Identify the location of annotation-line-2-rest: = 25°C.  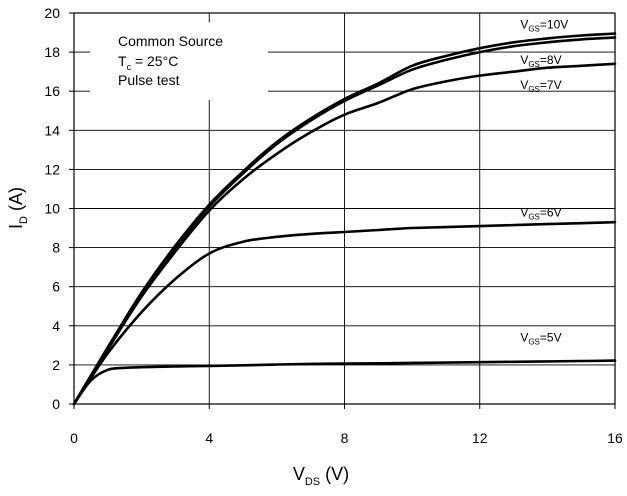
(154, 61).